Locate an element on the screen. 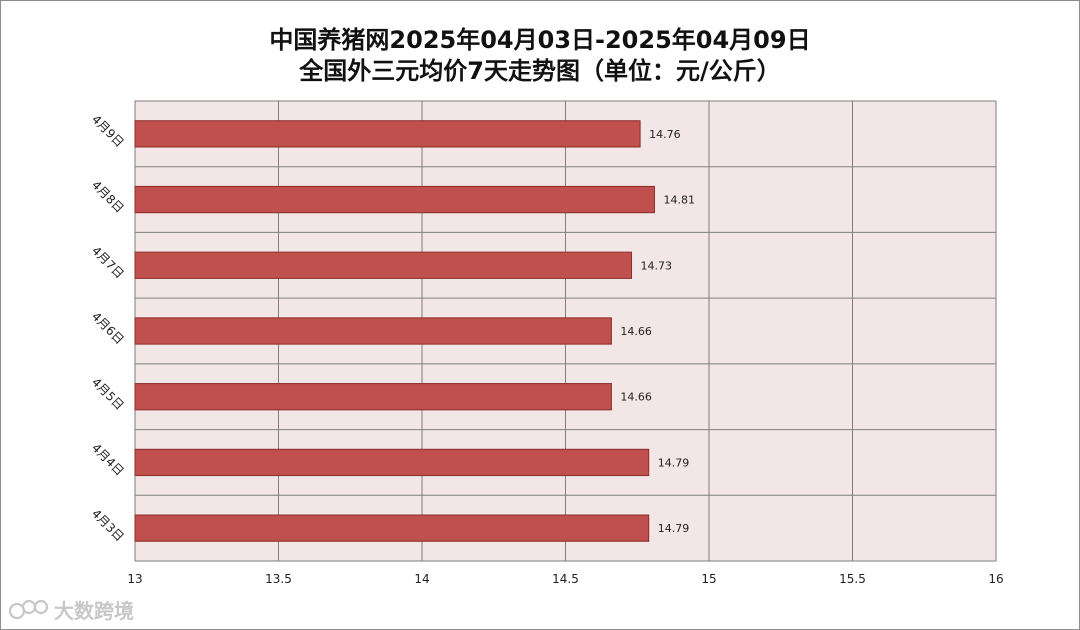 This screenshot has height=630, width=1080. chart-title-line-2: 全国外三元均价7天走势图（单位：元/公斤） is located at coordinates (540, 71).